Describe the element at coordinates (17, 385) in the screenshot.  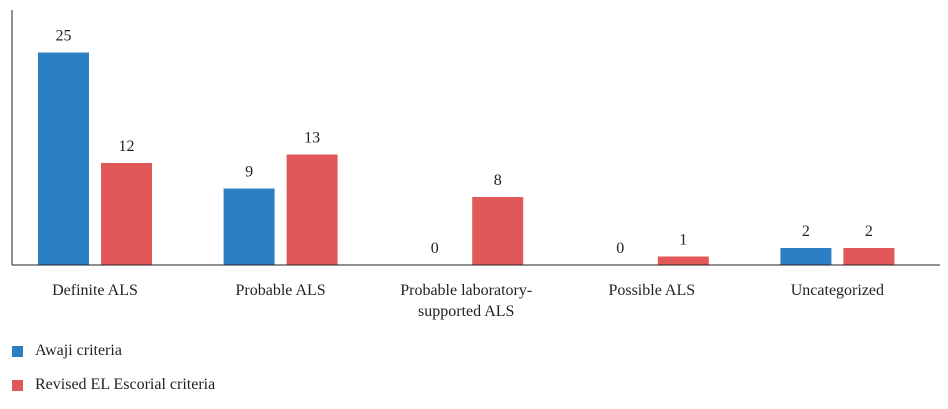
I see `legend-swatch-revised-el-escorial` at that location.